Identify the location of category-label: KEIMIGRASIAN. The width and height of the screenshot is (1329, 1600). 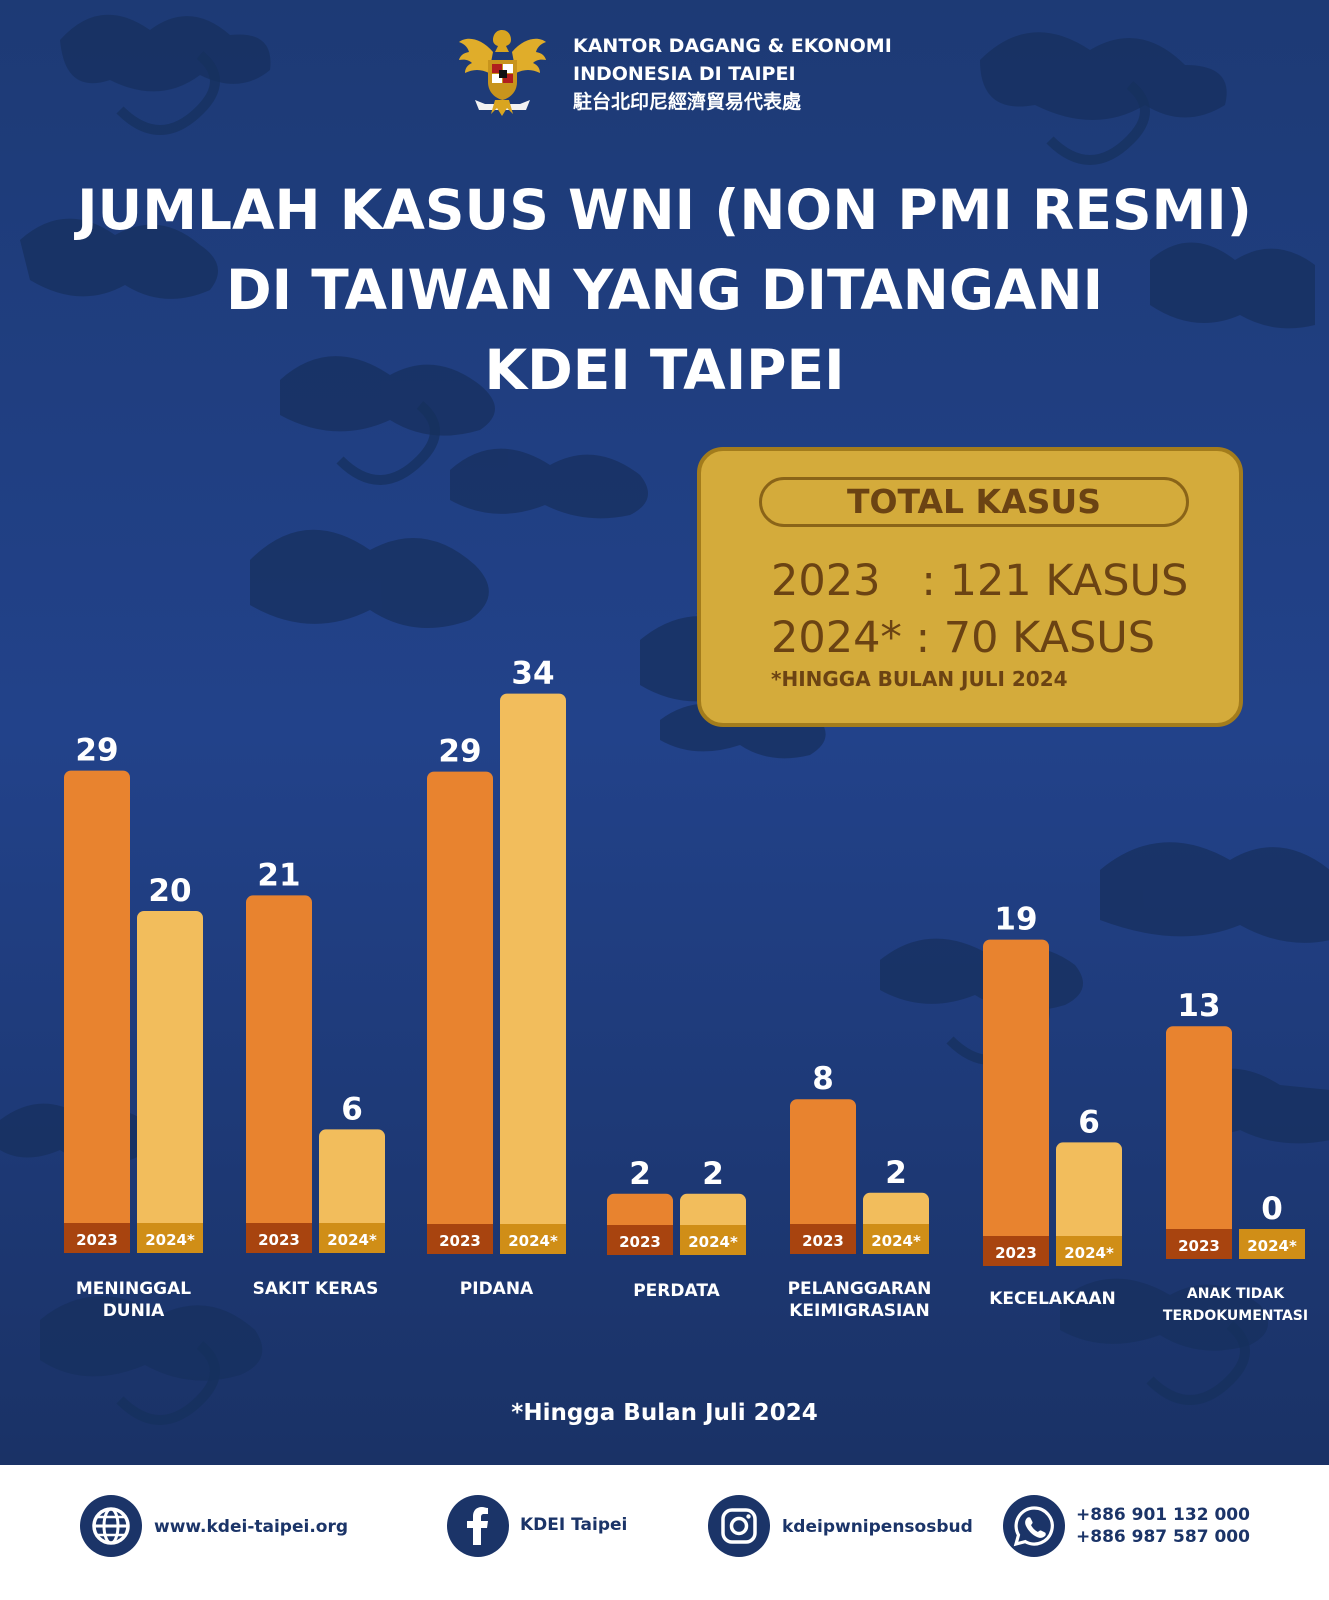
(859, 1311).